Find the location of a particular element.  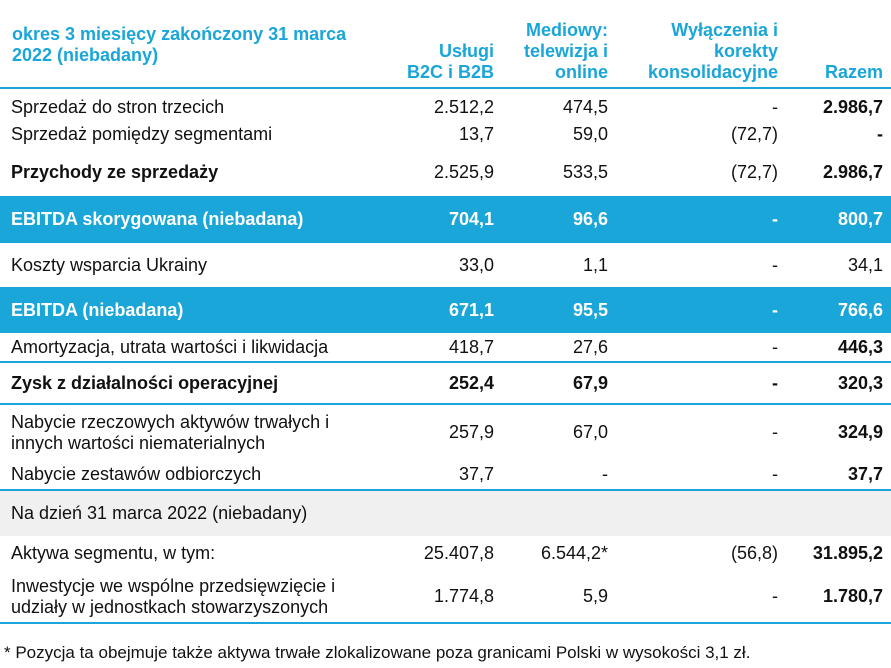

cell-total: 324,9 is located at coordinates (860, 432).